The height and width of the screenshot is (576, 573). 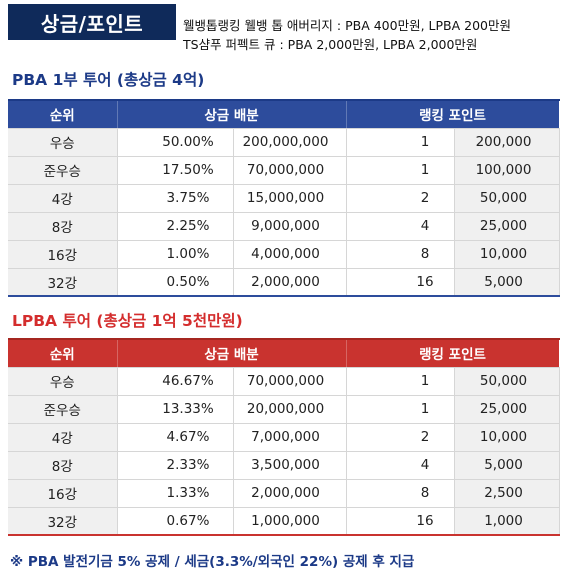 I want to click on amount-cell: 9,000,000, so click(x=290, y=226).